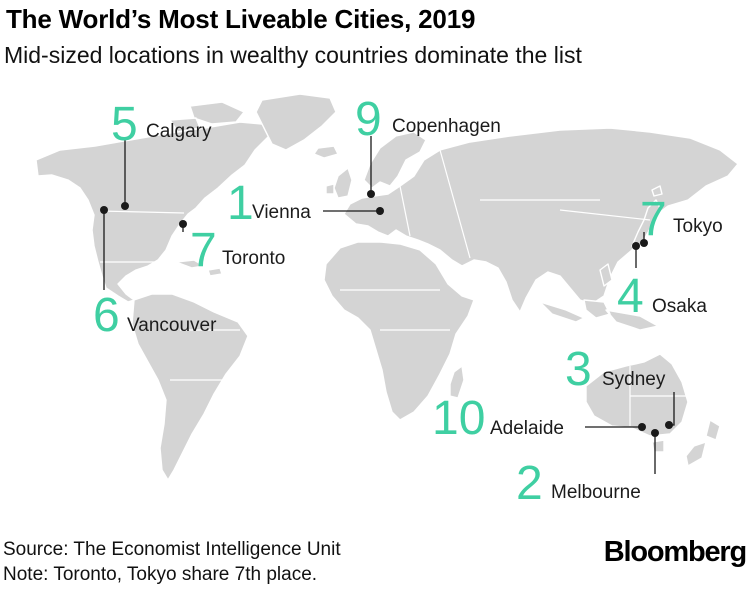 The height and width of the screenshot is (590, 750). What do you see at coordinates (380, 211) in the screenshot?
I see `marker-vienna` at bounding box center [380, 211].